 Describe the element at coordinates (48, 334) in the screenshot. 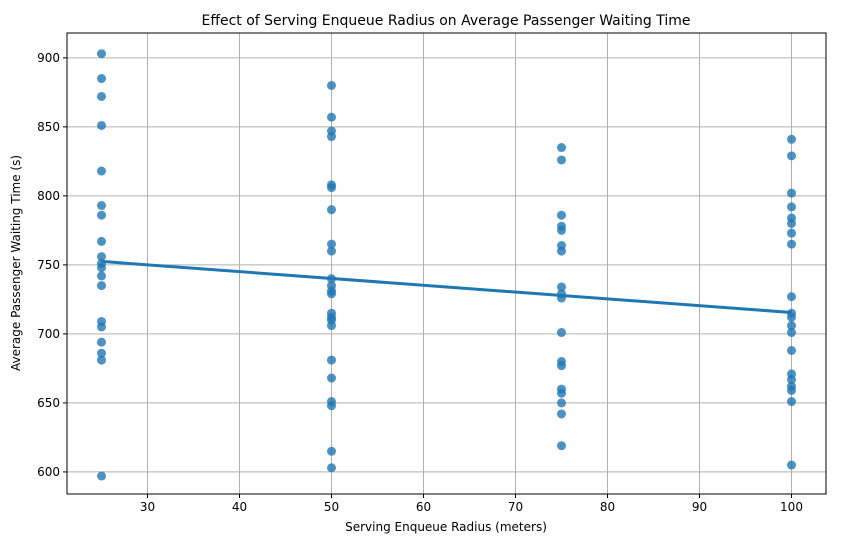

I see `y-tick-label: 700` at that location.